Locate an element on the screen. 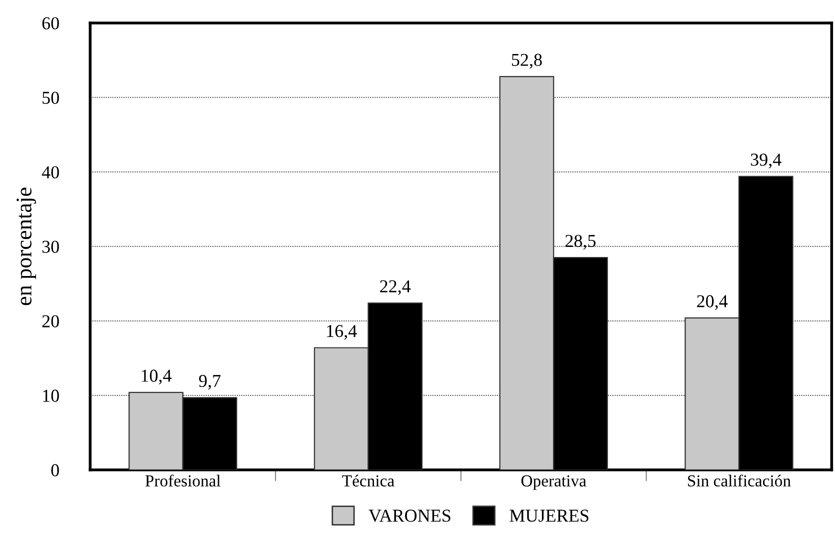 The width and height of the screenshot is (835, 534). data-label: 22,4 is located at coordinates (395, 288).